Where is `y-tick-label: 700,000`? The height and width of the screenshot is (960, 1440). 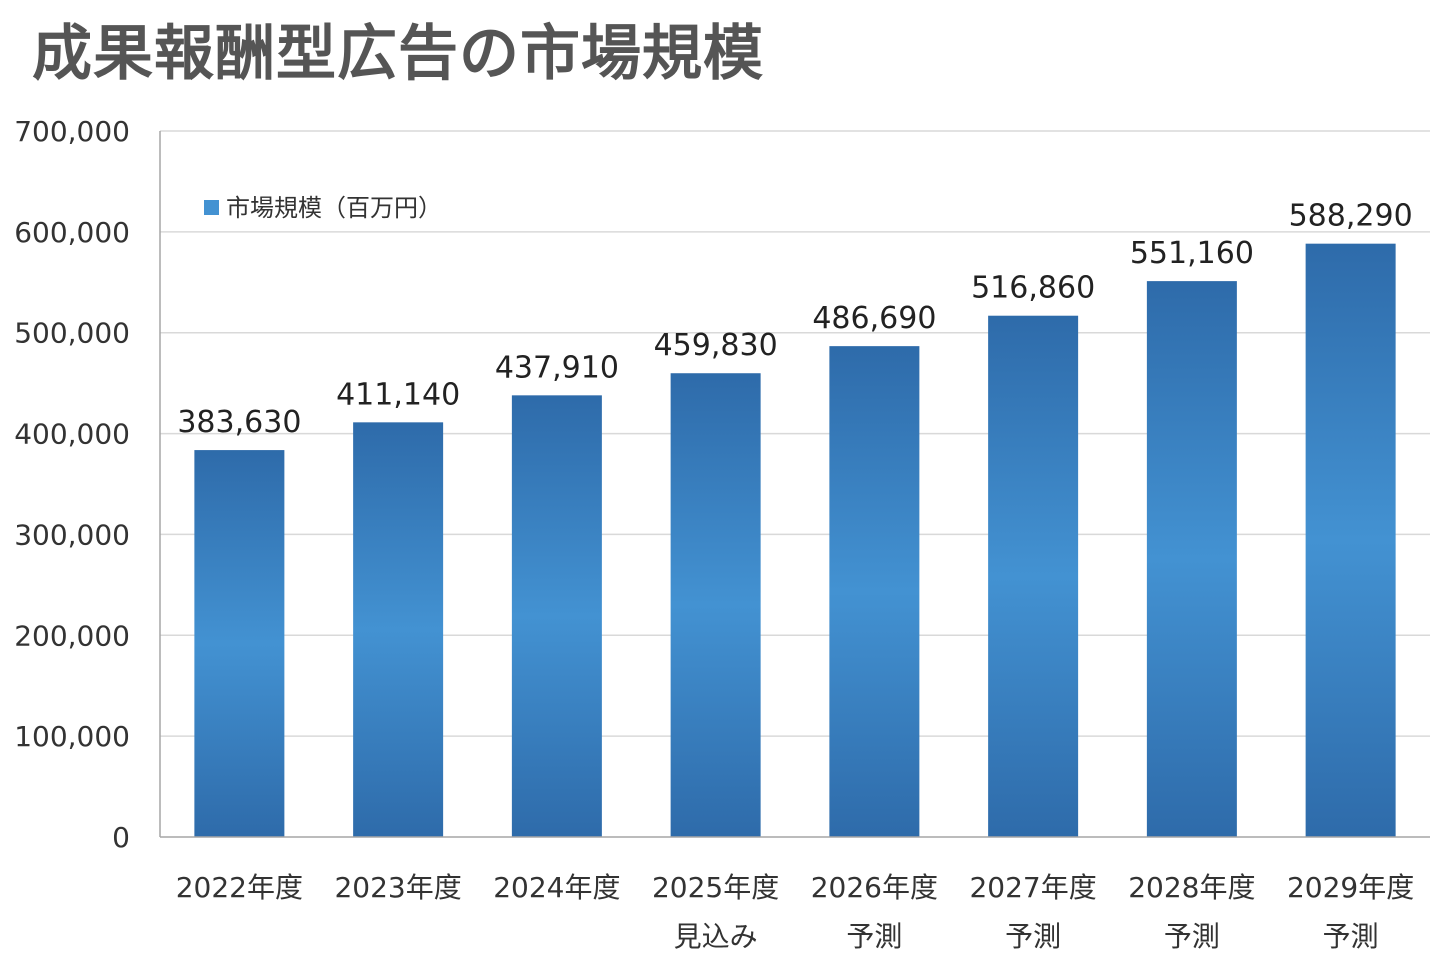
y-tick-label: 700,000 is located at coordinates (72, 131).